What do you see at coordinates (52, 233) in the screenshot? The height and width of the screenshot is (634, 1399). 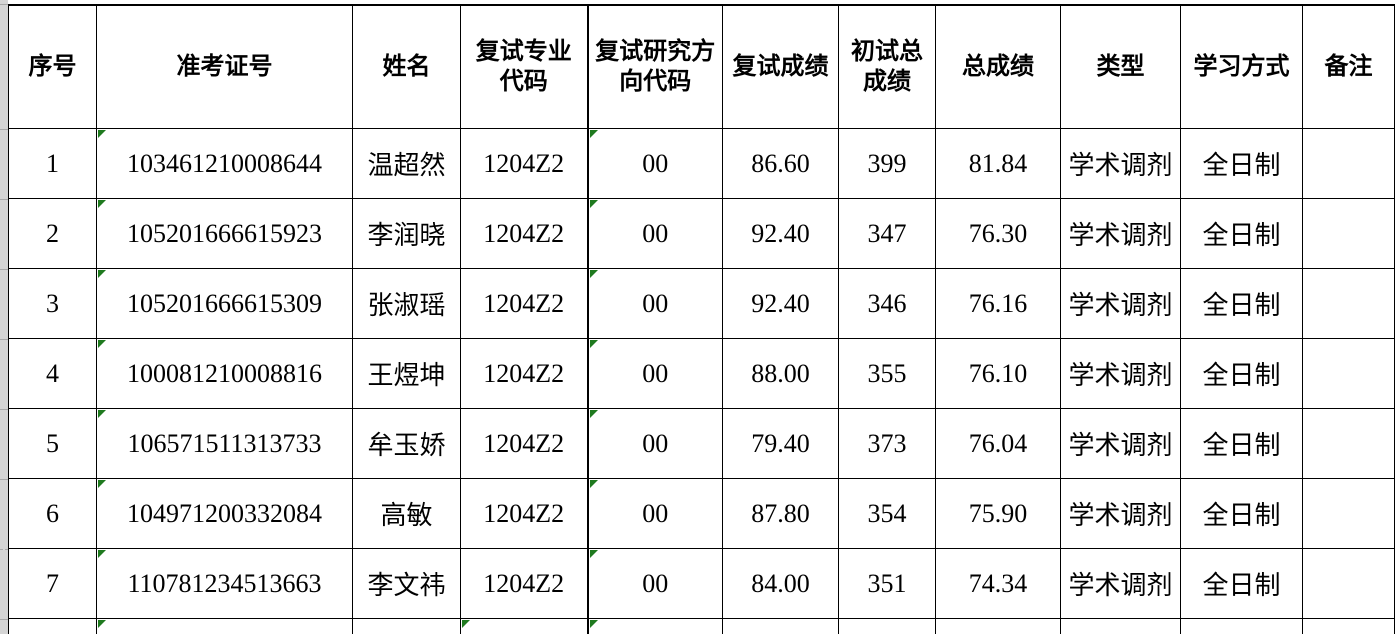 I see `table-cell: 2` at bounding box center [52, 233].